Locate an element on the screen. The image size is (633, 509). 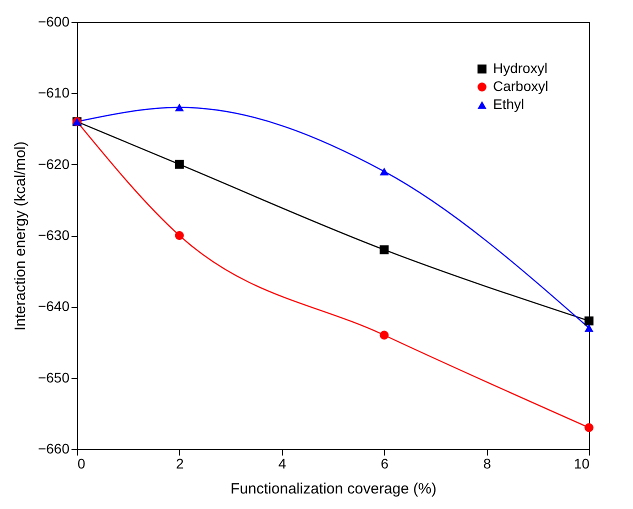
y-tick-label: −620 is located at coordinates (54, 164).